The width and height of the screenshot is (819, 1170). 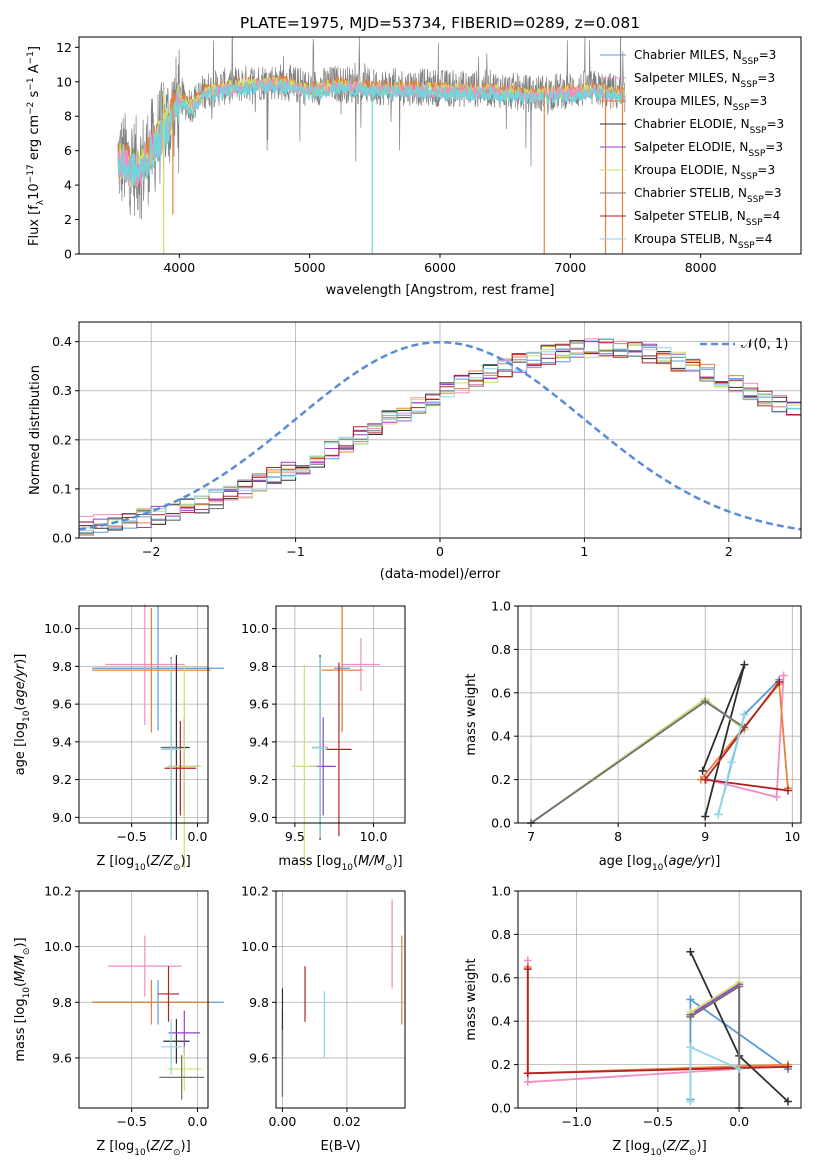 What do you see at coordinates (162, 861) in the screenshot?
I see `text-span: Z/Z` at bounding box center [162, 861].